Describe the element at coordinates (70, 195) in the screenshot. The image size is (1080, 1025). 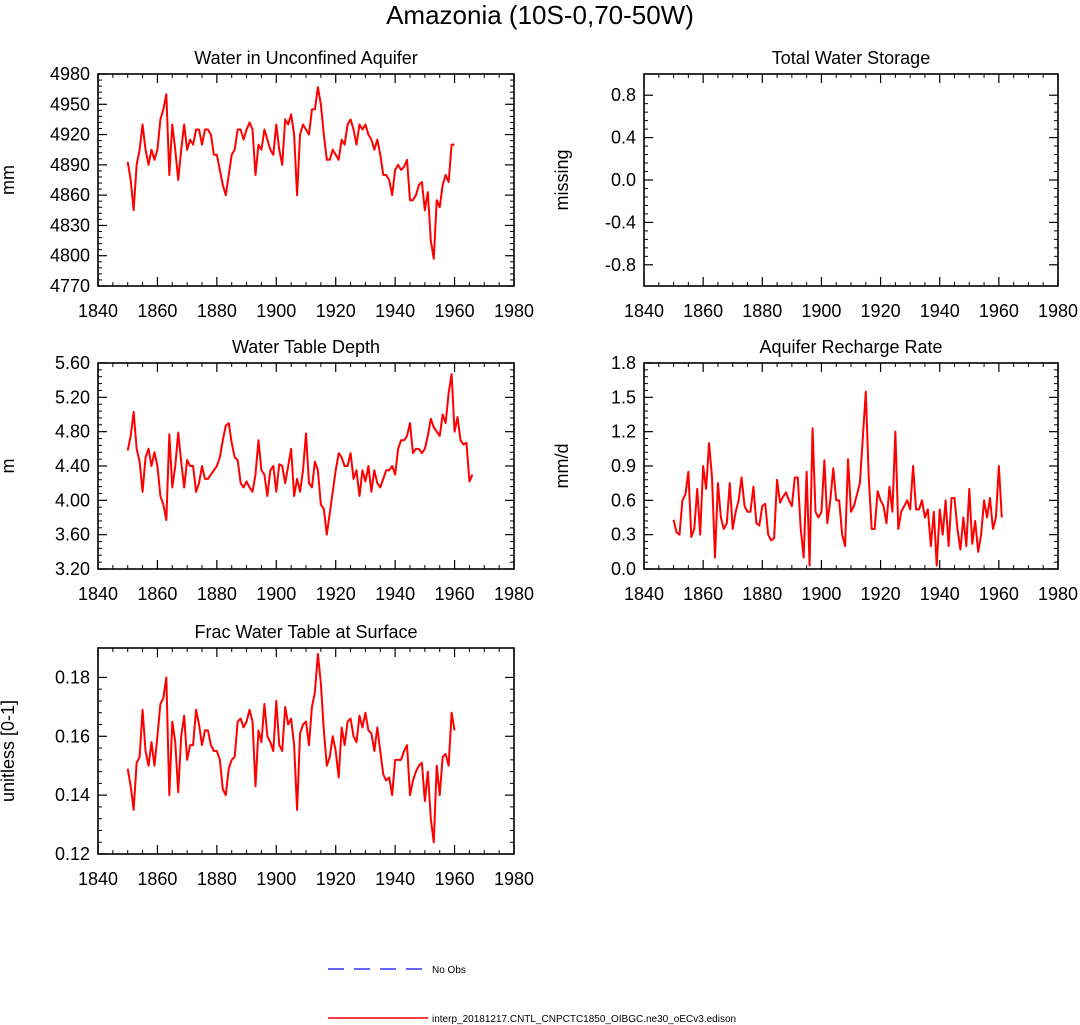
I see `water-aquifer-ytick-label: 4860` at that location.